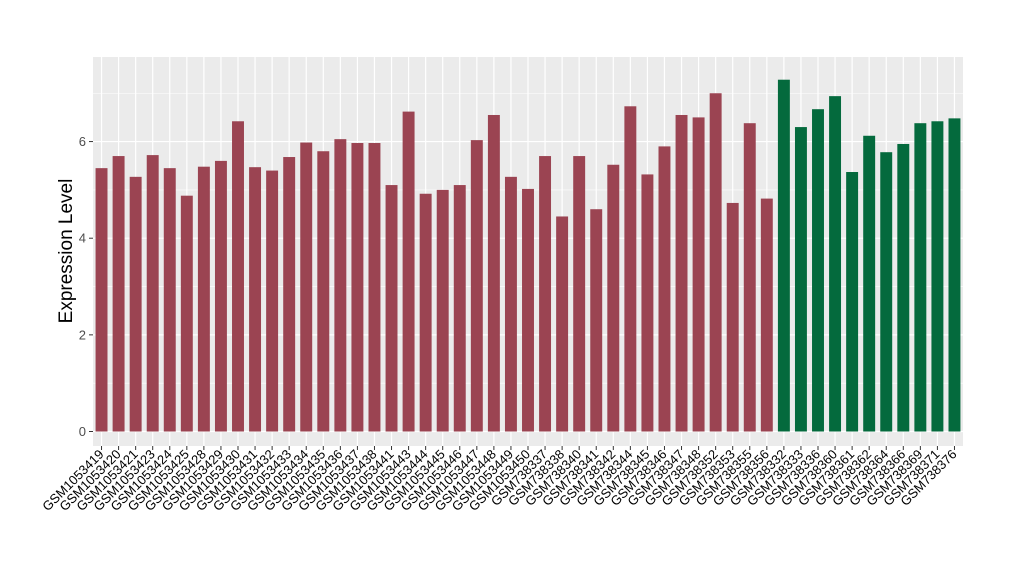  Describe the element at coordinates (510, 304) in the screenshot. I see `bar-GSM1053449` at that location.